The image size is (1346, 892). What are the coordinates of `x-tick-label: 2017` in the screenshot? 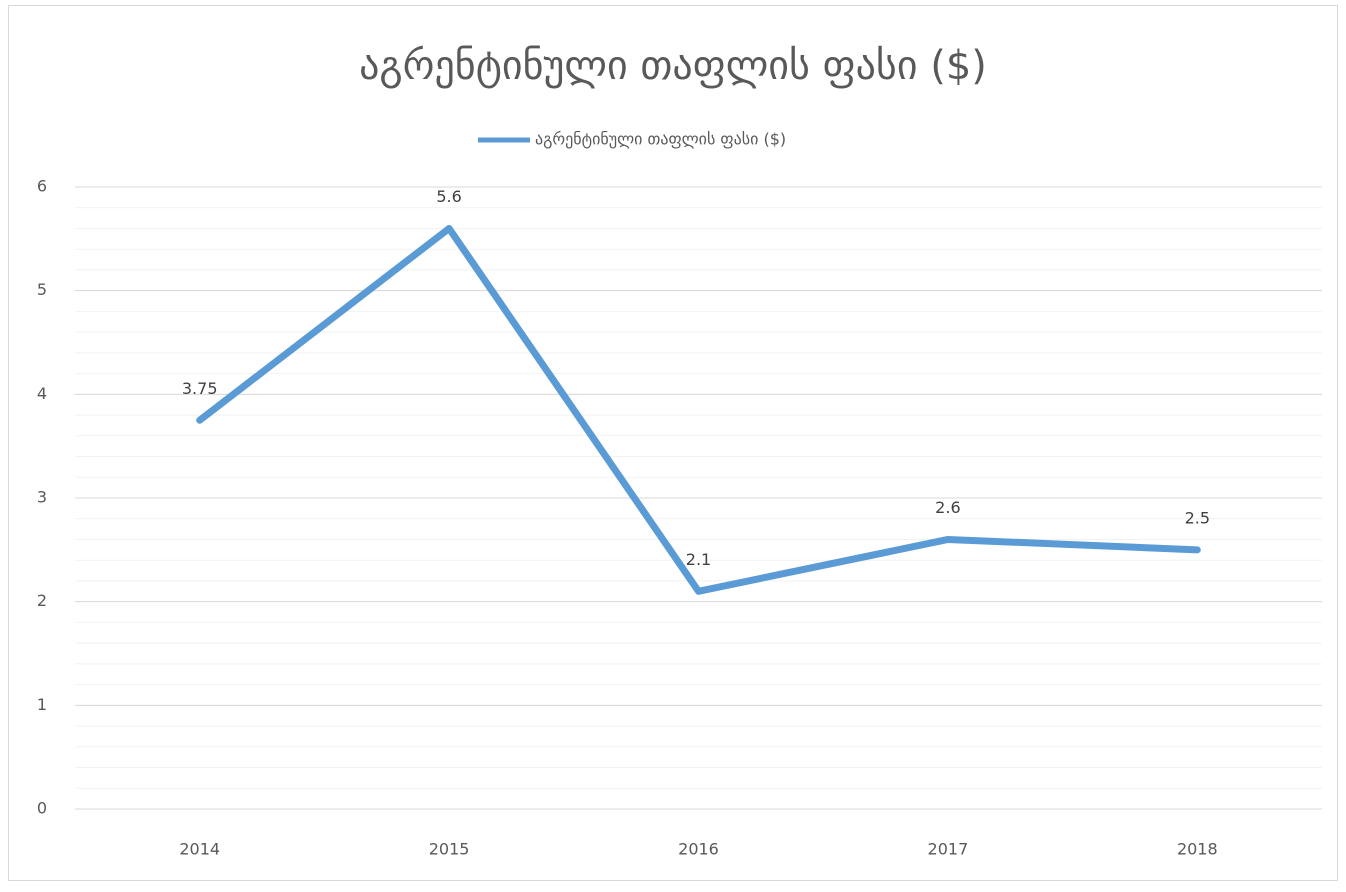 It's located at (948, 849).